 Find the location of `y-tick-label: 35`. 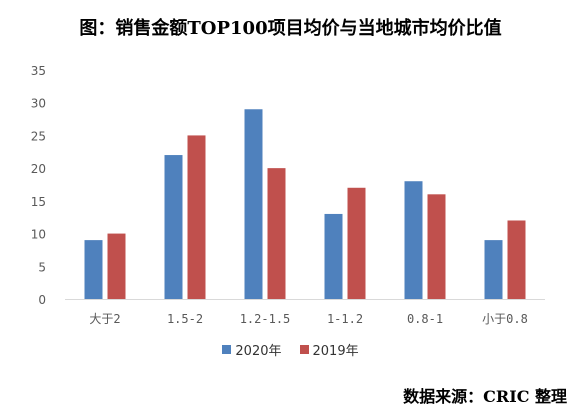

y-tick-label: 35 is located at coordinates (38, 71).